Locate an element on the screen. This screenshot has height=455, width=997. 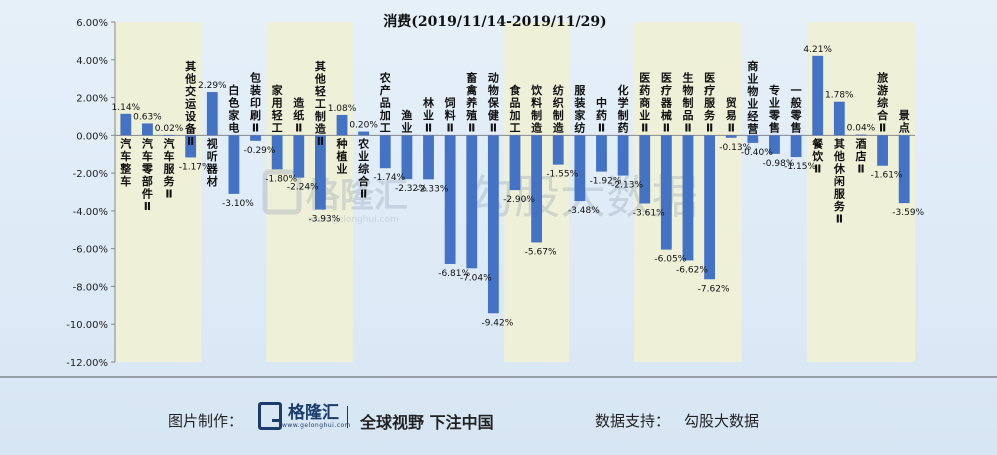
category-label: 医疗服务 Ⅱ is located at coordinates (710, 102).